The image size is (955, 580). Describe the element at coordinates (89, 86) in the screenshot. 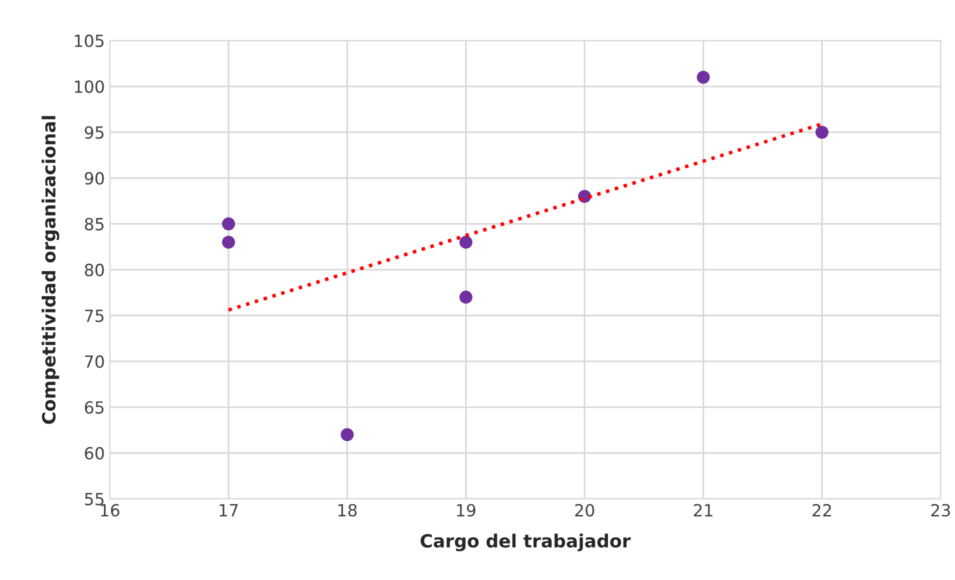

I see `y-tick-label: 100` at that location.